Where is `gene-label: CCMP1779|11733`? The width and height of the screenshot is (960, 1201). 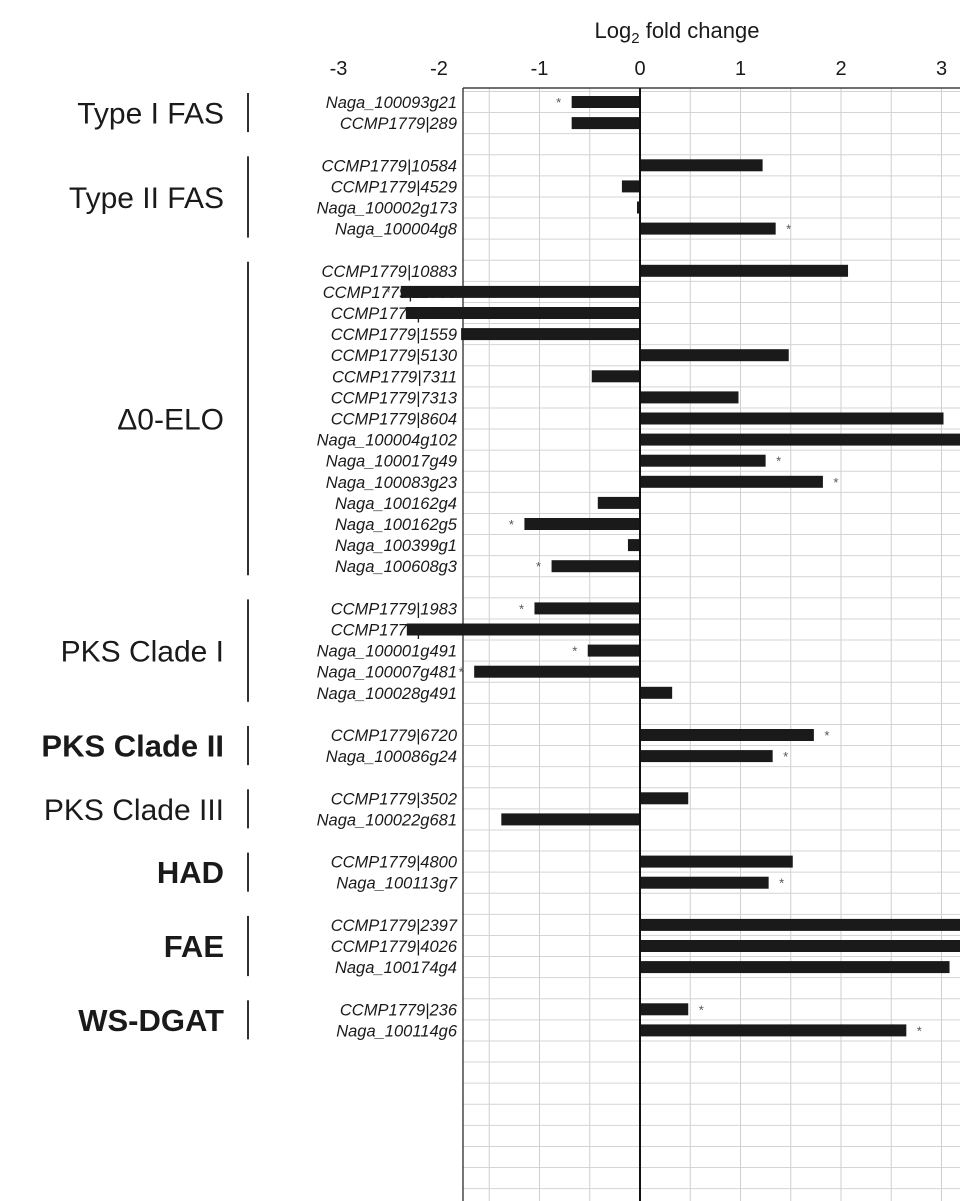
gene-label: CCMP1779|11733 is located at coordinates (390, 293).